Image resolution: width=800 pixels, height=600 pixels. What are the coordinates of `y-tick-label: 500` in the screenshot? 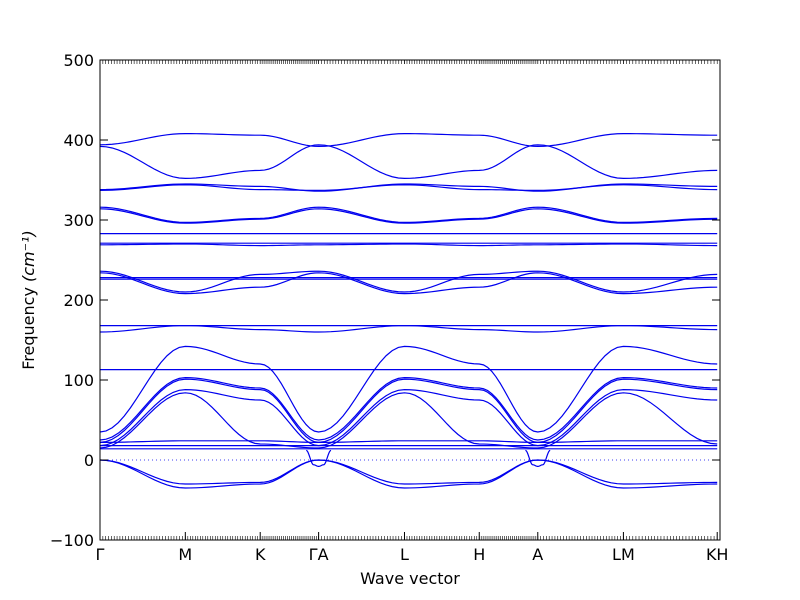 It's located at (78, 60).